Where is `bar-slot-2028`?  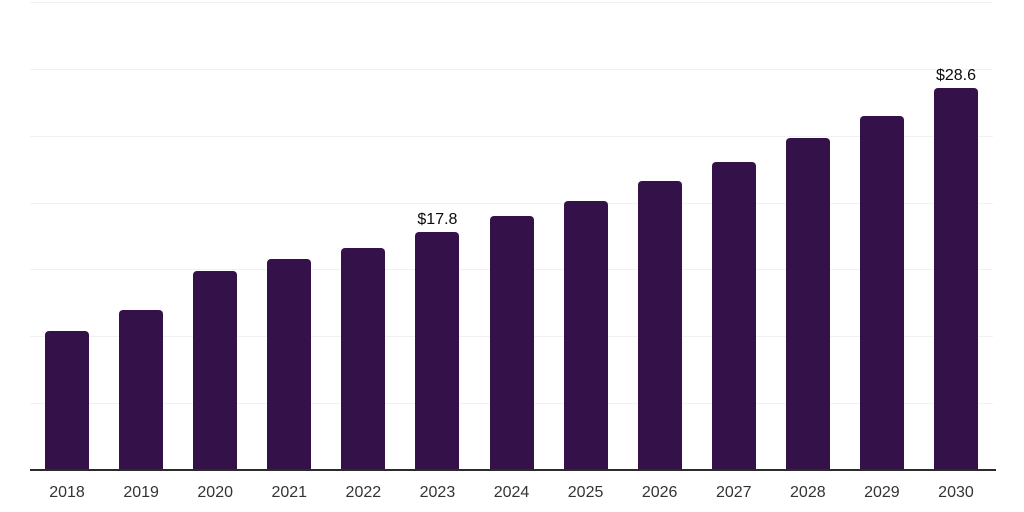
bar-slot-2028 is located at coordinates (808, 236).